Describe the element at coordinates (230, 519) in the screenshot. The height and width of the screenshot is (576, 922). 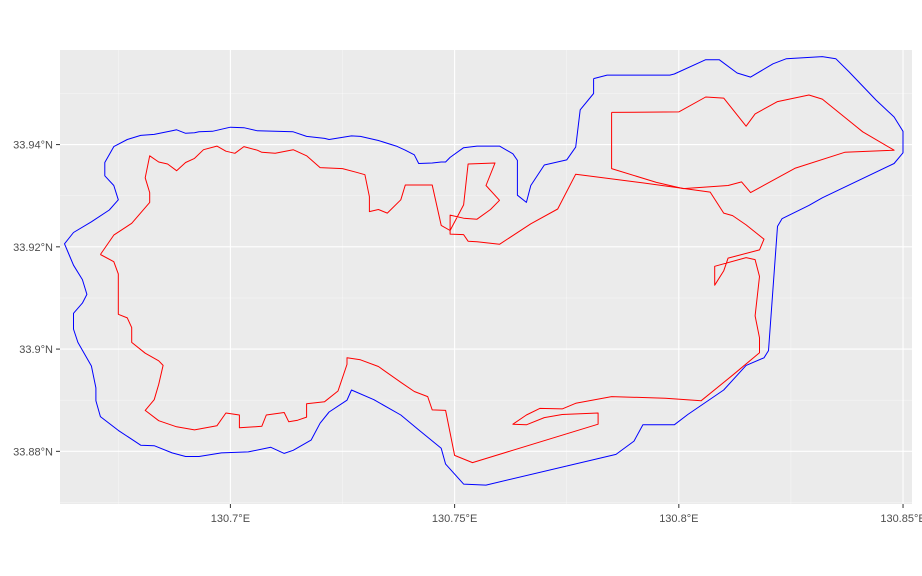
I see `x-tick-label: 130.7°E` at that location.